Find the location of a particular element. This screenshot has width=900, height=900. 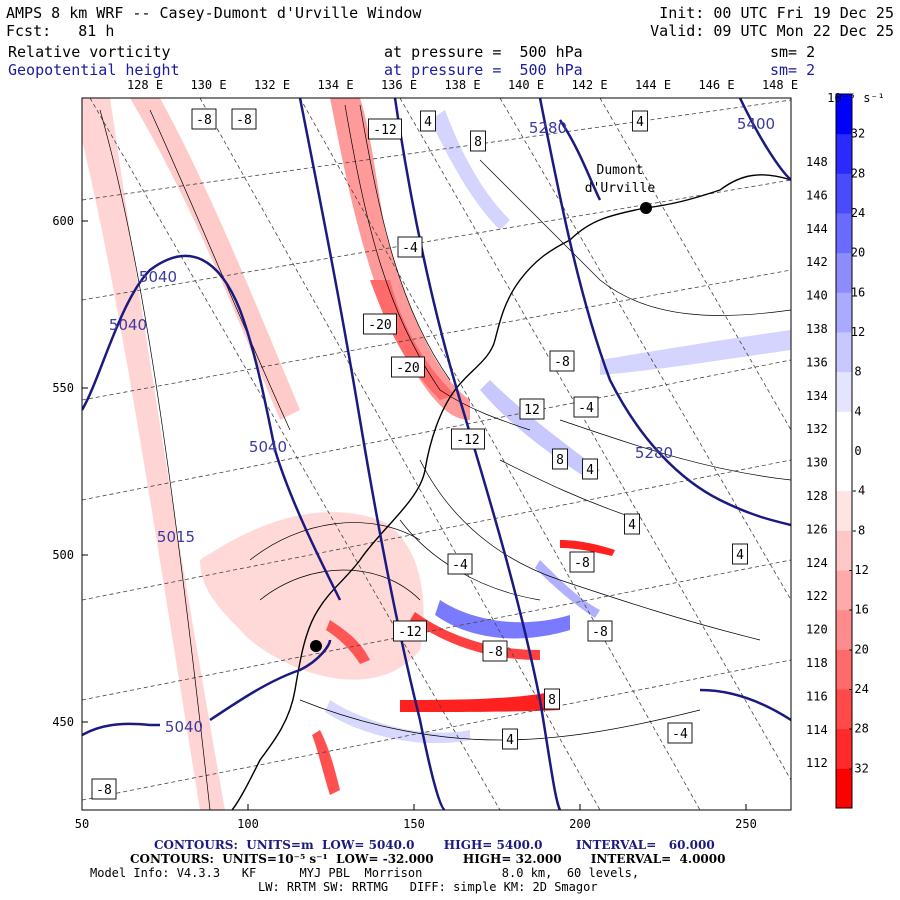

field2-pressure: at pressure = 500 hPa is located at coordinates (483, 70).